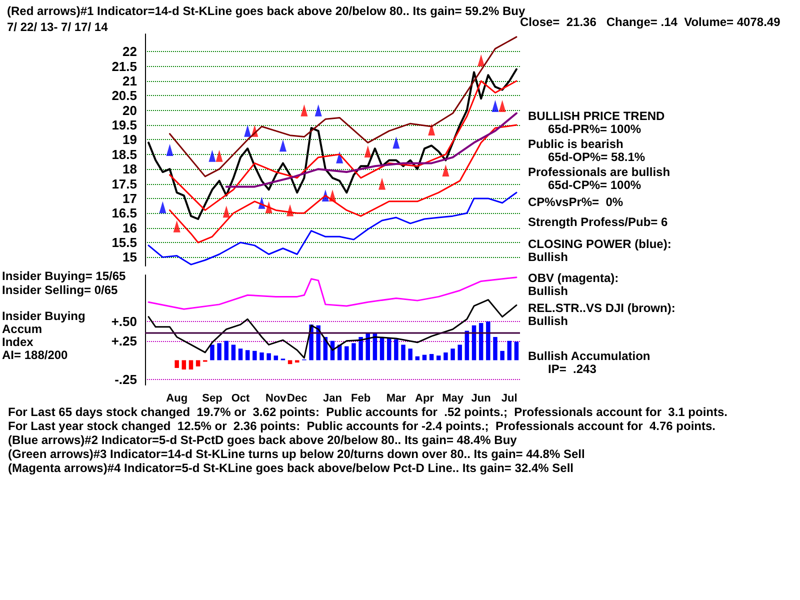  Describe the element at coordinates (296, 454) in the screenshot. I see `text: (Green arrows)#3 Indicator=14-d St-KLine turns up below 20/turns down over 80.. Its gain= 44.8% Sell` at that location.